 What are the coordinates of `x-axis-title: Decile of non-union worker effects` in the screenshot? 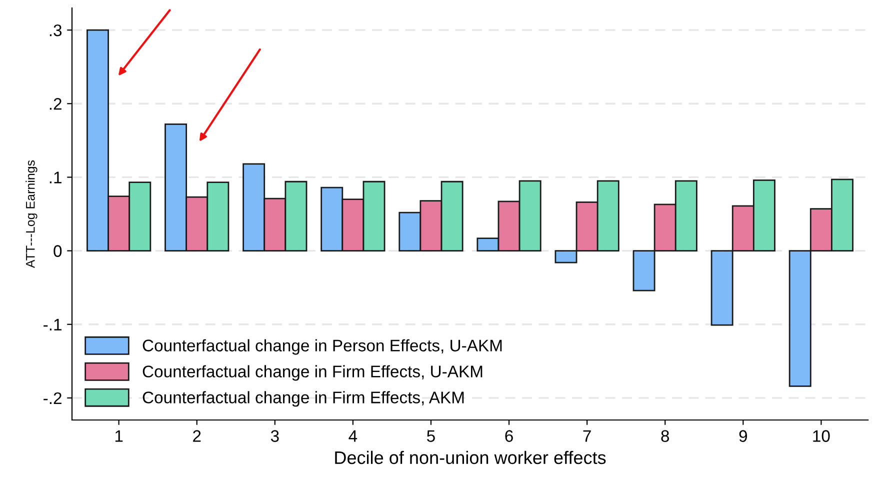 It's located at (470, 457).